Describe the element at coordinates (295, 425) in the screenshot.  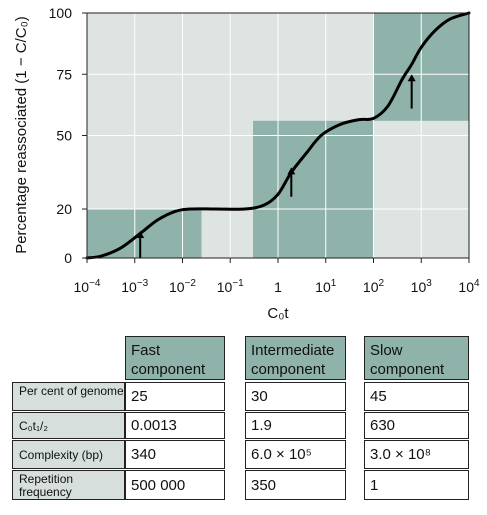
I see `table-cell: 1.9` at that location.